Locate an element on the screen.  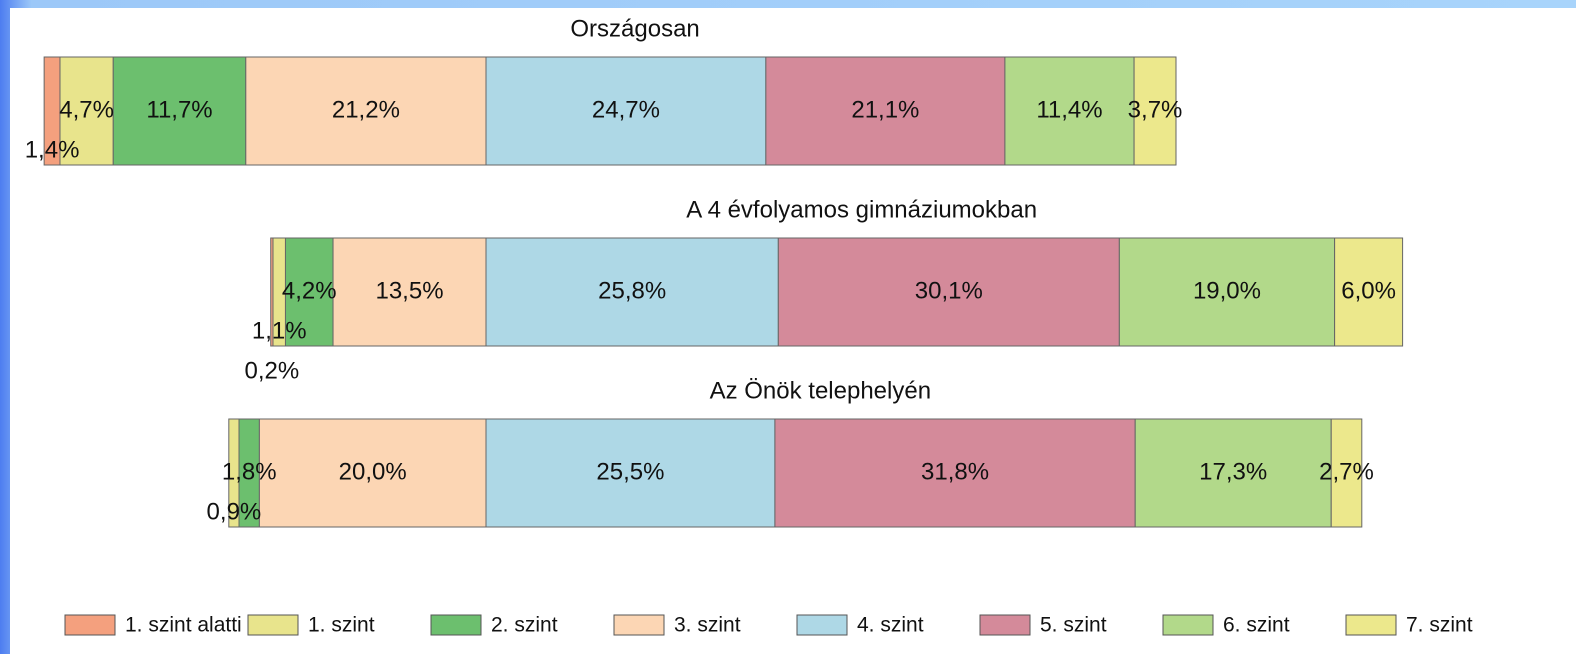
value-label: 19,0% is located at coordinates (1227, 290).